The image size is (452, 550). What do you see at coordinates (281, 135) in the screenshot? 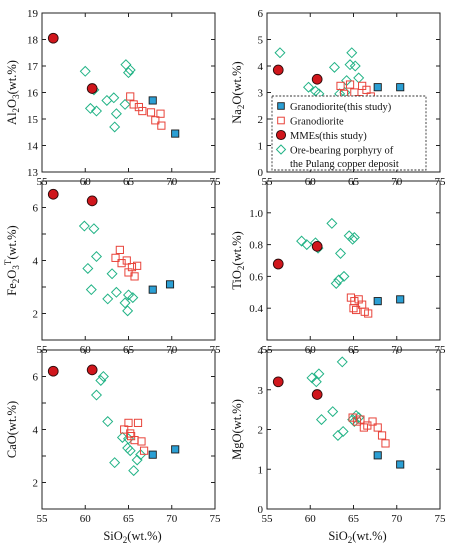
I see `legend-marker-mmes` at bounding box center [281, 135].